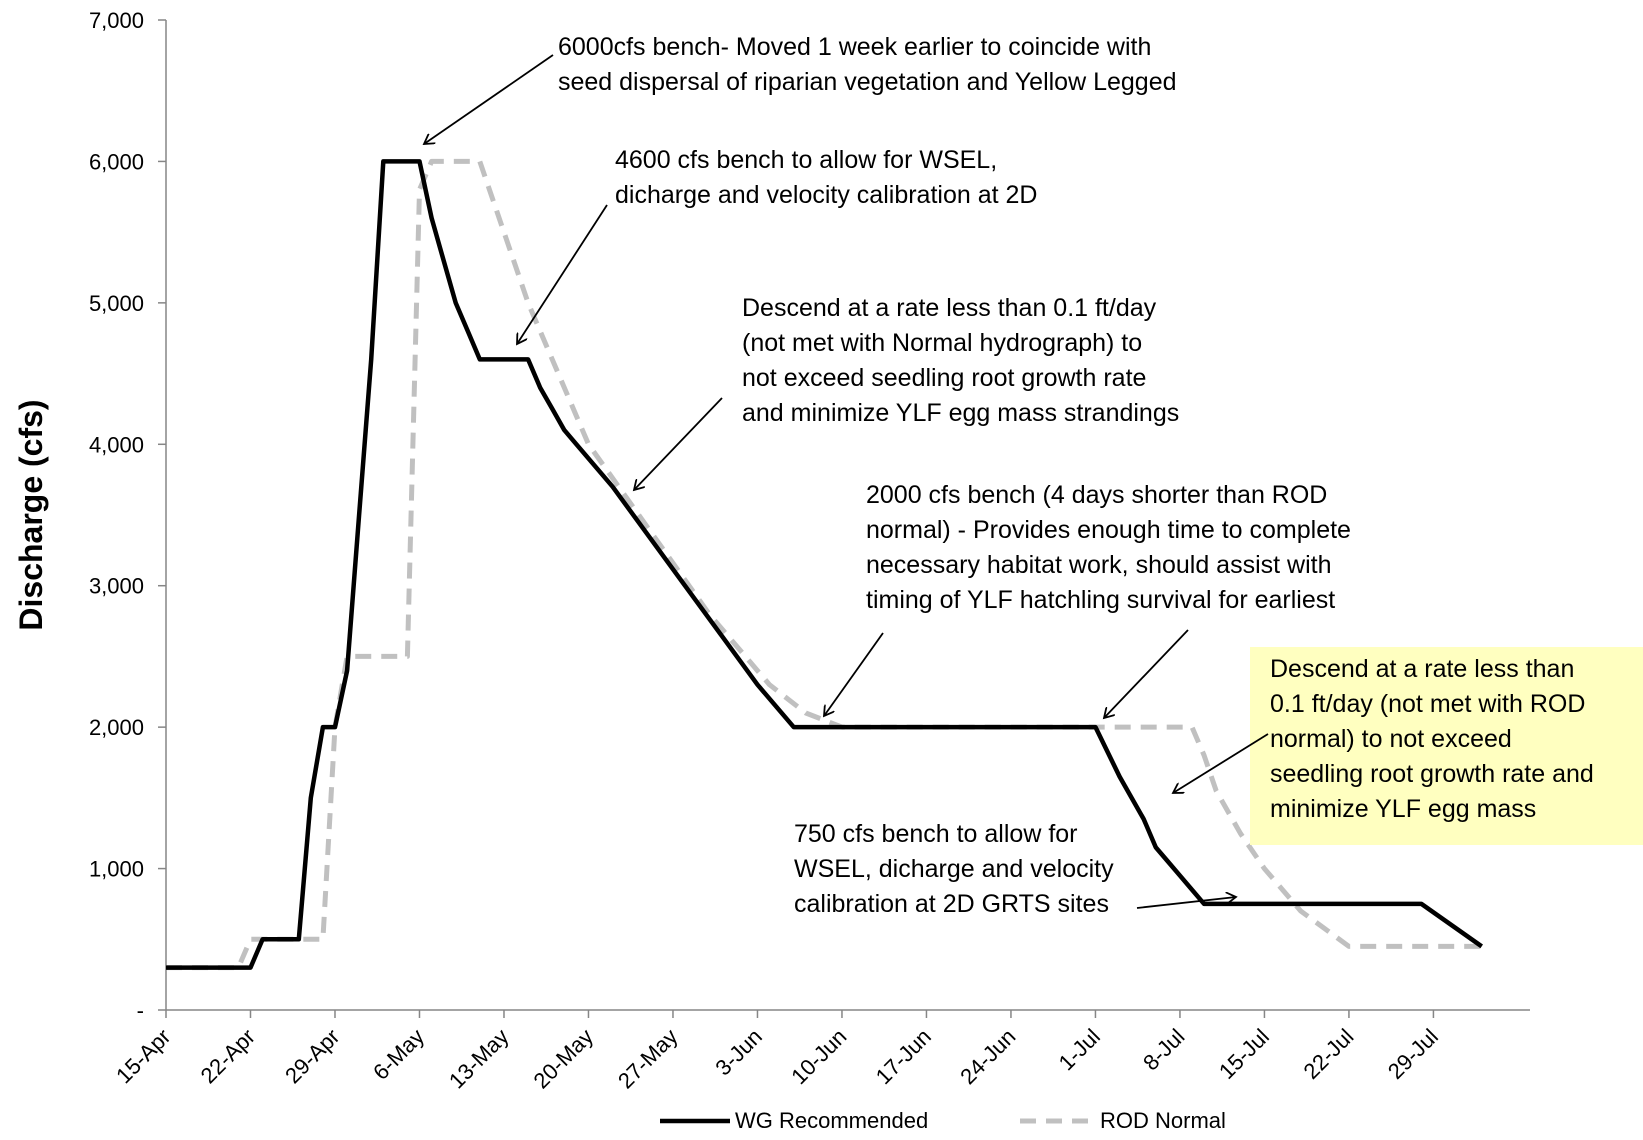 The height and width of the screenshot is (1140, 1643). I want to click on x-tick-label: 20-May, so click(563, 1059).